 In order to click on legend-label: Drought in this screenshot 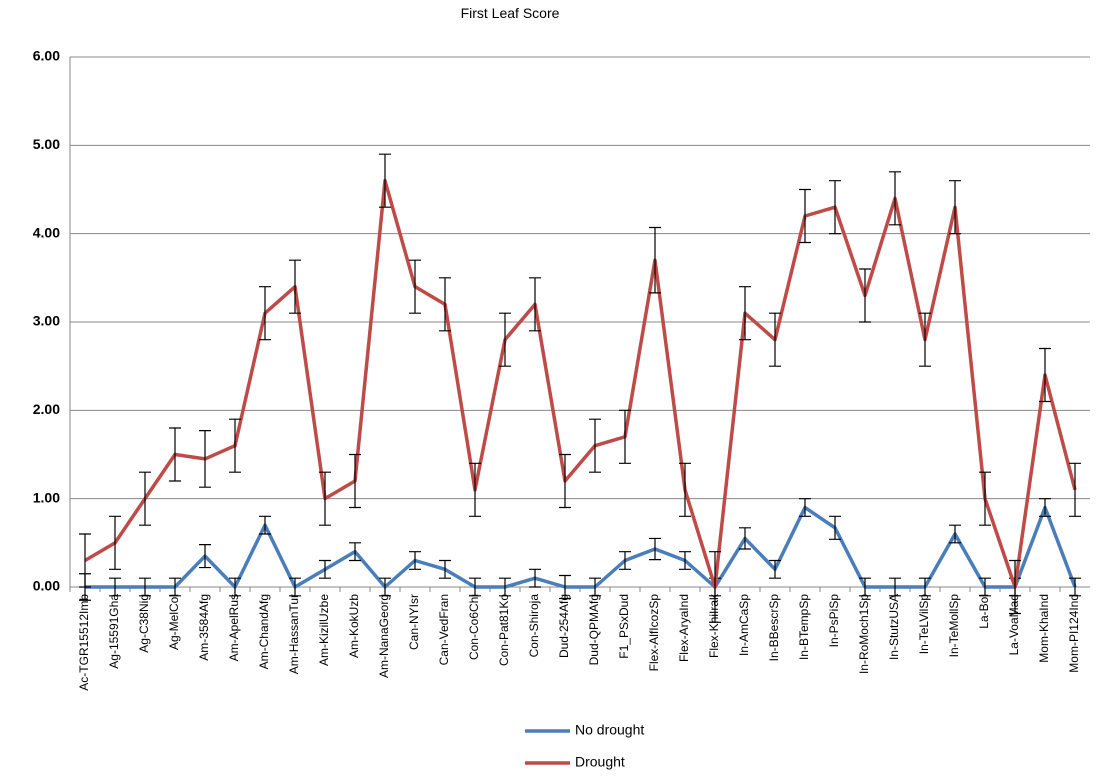, I will do `click(600, 762)`.